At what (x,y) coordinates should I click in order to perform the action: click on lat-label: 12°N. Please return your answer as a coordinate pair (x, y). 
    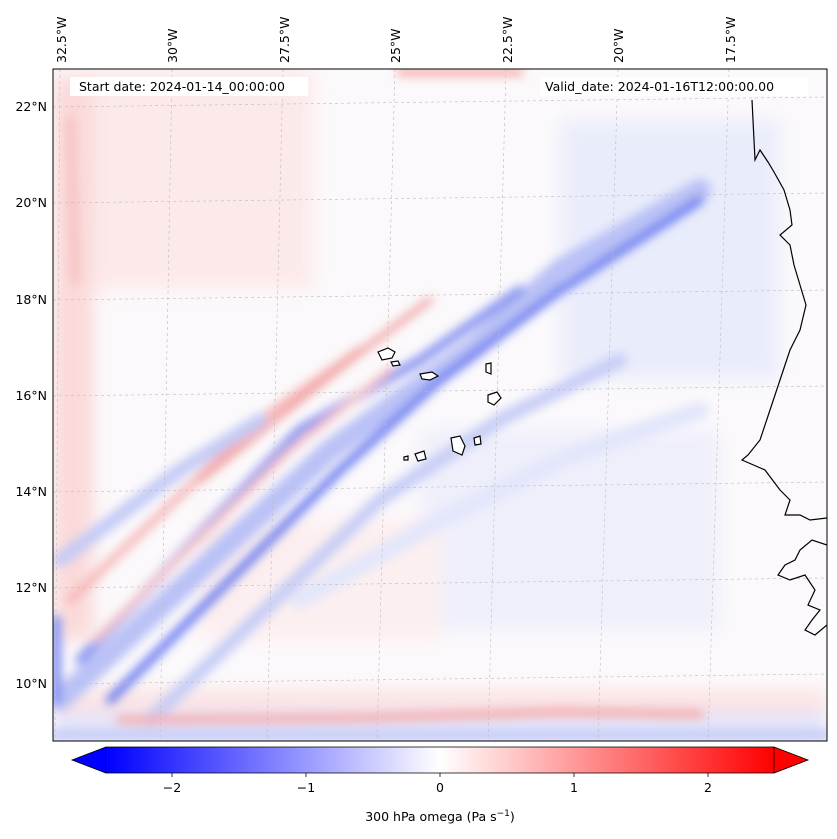
    Looking at the image, I should click on (31, 587).